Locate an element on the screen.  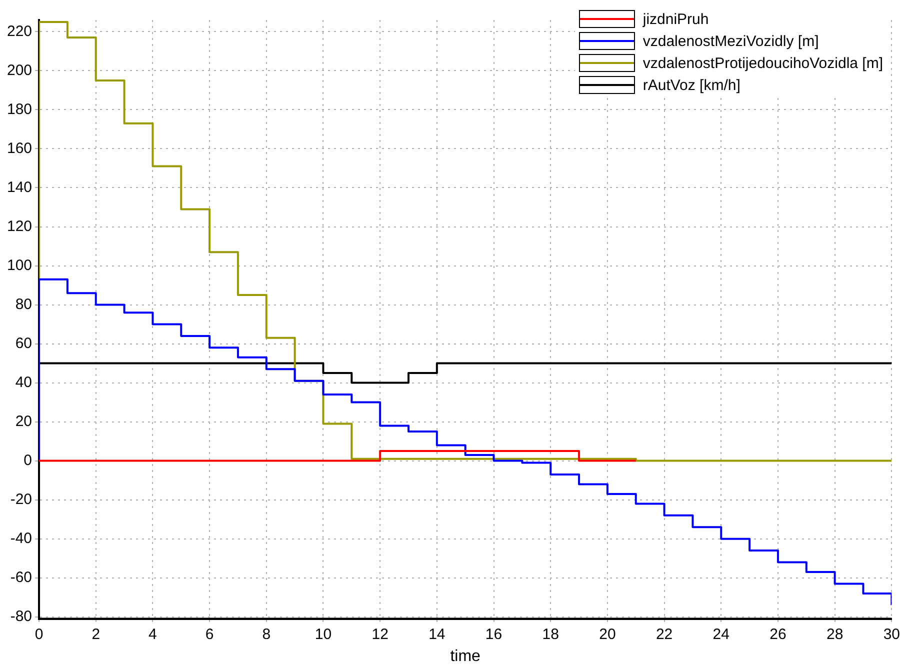
legend-label: vzdalenostMeziVozidly [m] is located at coordinates (730, 41).